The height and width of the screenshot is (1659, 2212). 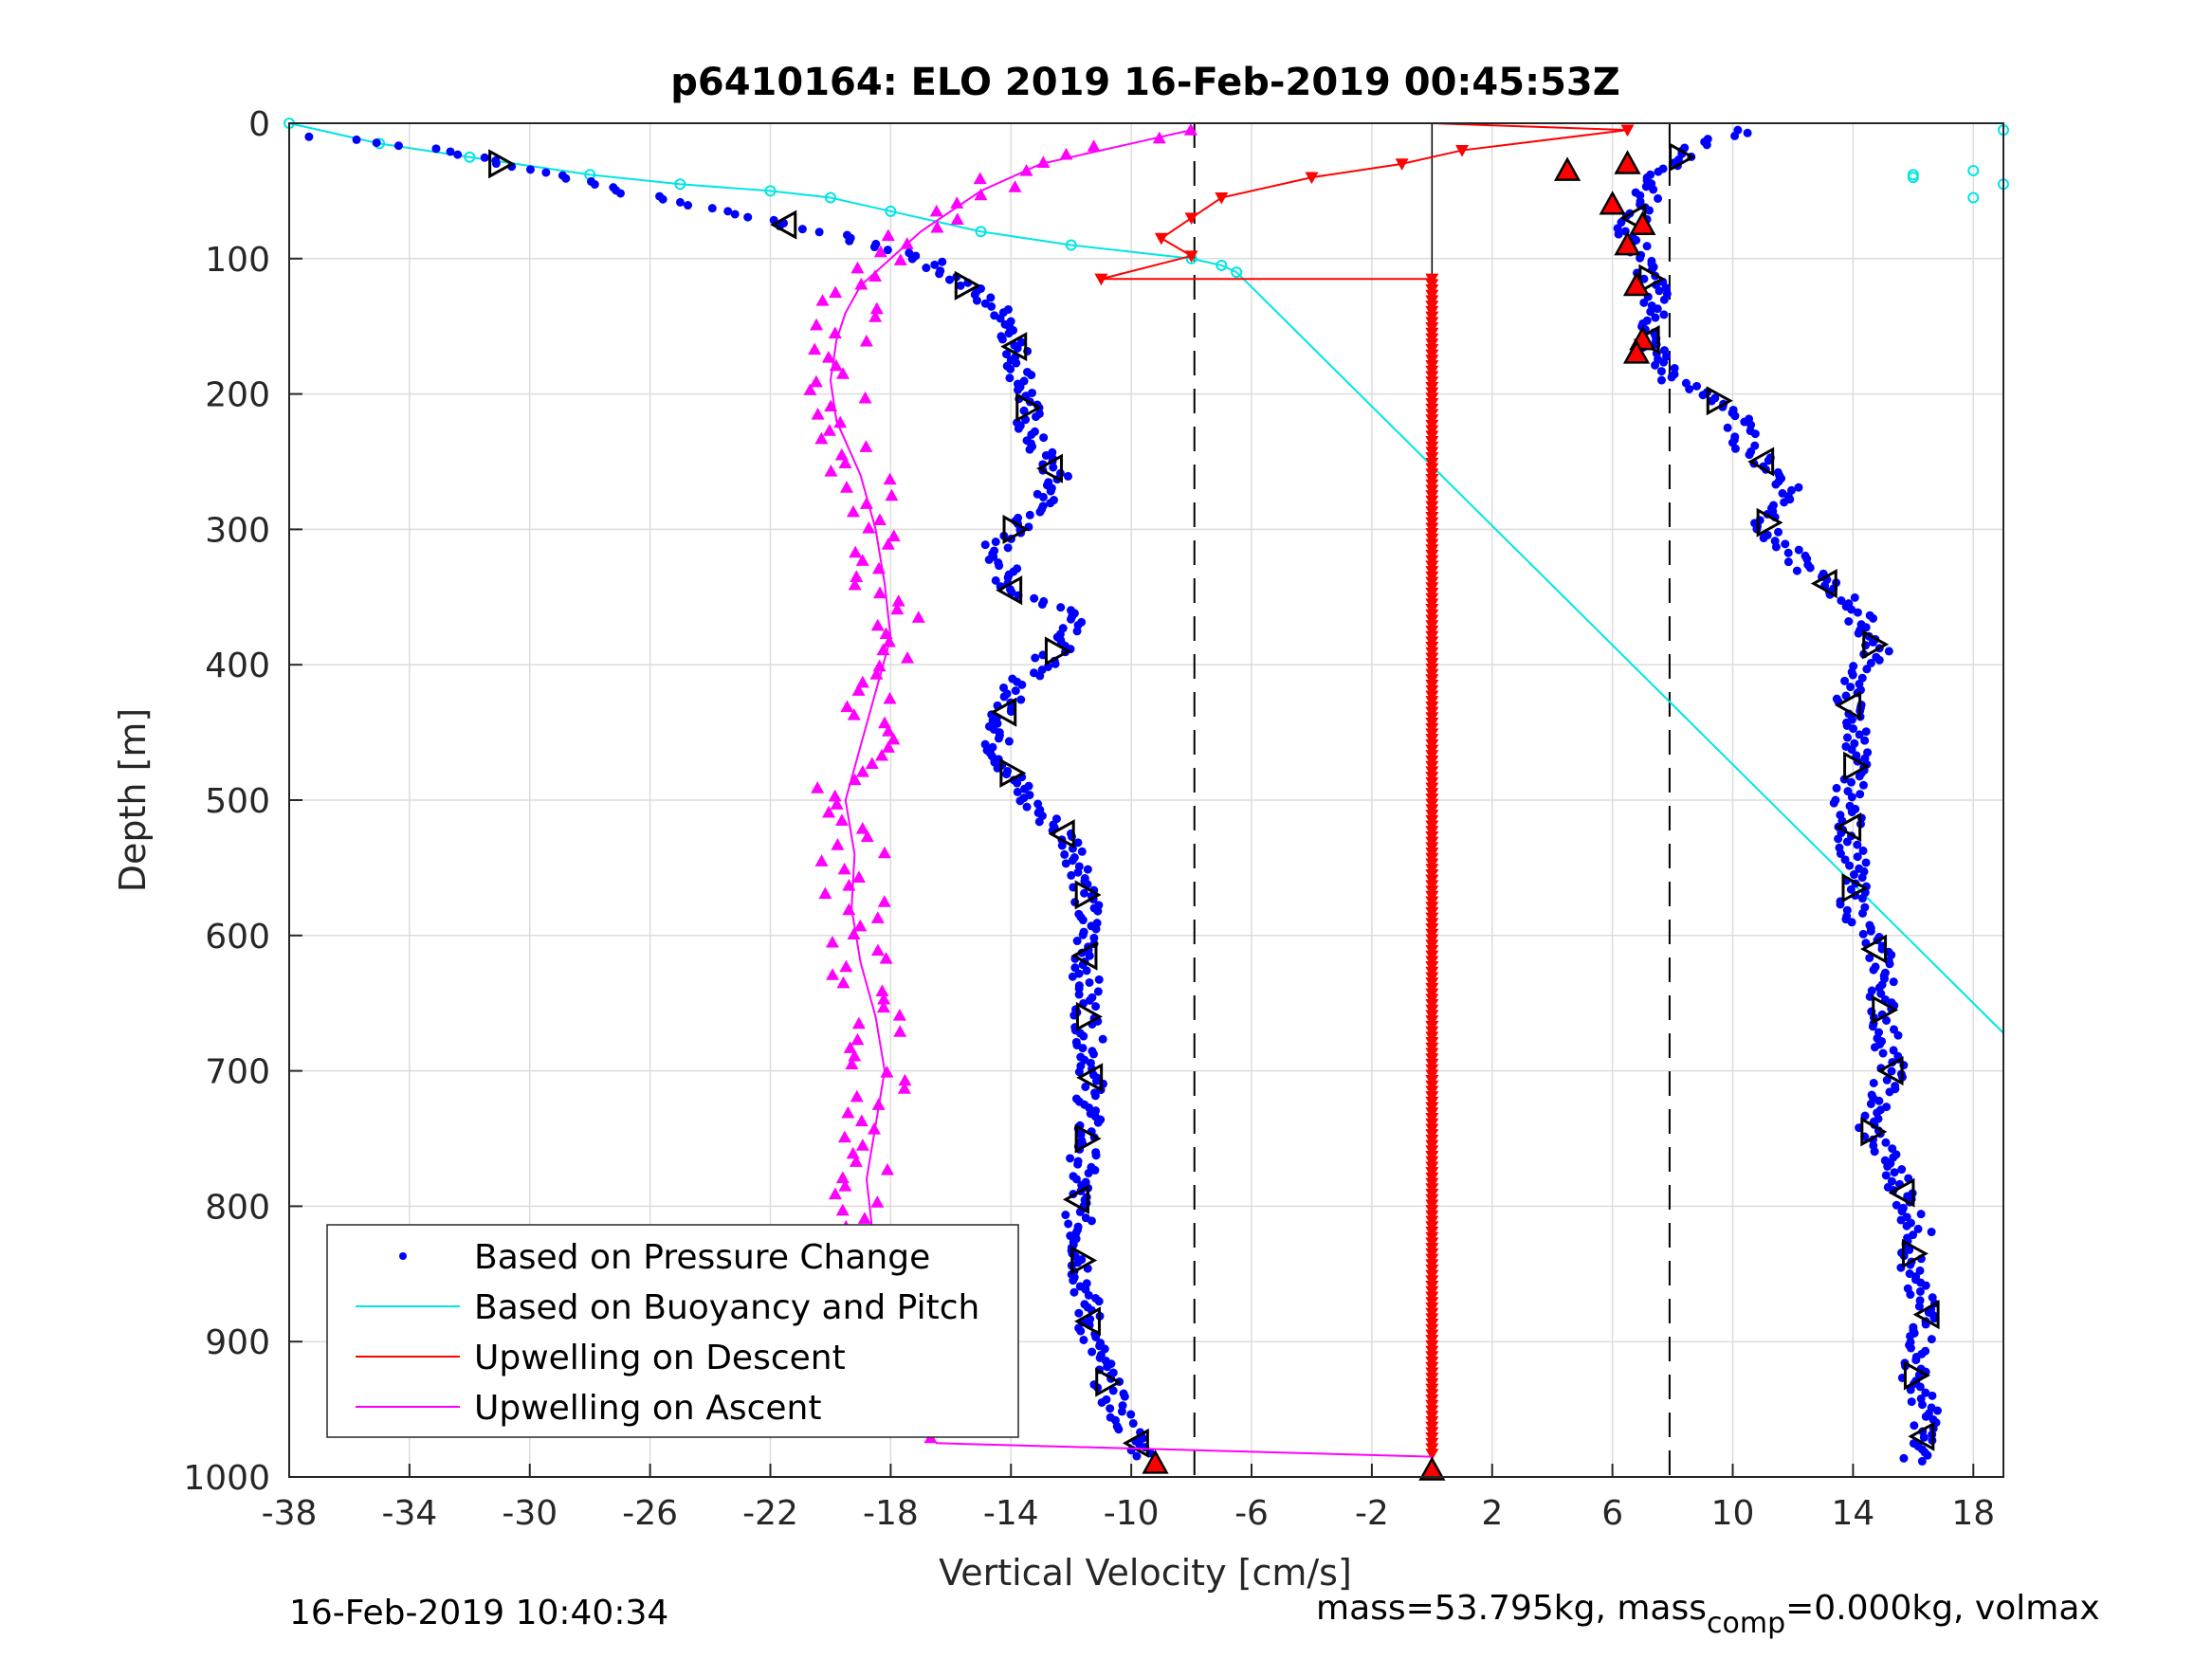 I want to click on y-tick-label: 900, so click(x=237, y=1342).